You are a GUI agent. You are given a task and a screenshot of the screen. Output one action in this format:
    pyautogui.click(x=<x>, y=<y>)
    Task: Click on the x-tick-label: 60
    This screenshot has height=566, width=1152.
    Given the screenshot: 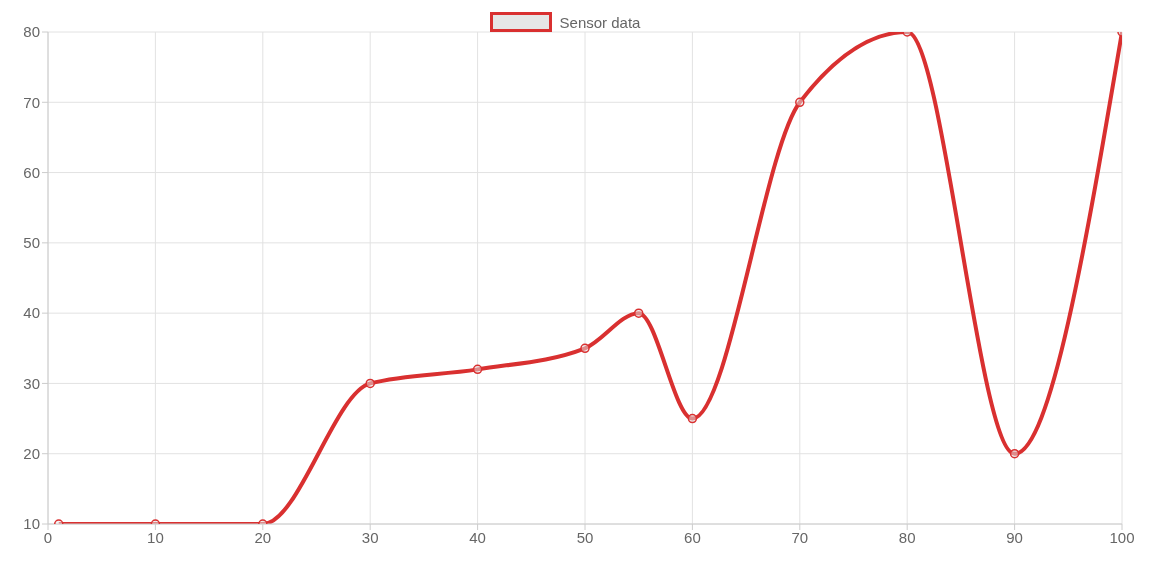 What is the action you would take?
    pyautogui.click(x=692, y=537)
    